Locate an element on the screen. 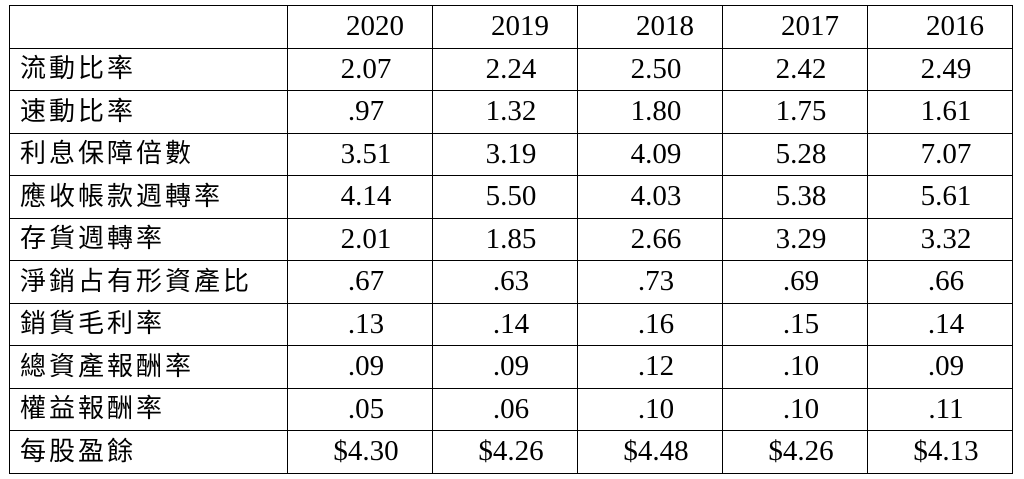  header-row: 2020 2019 2018 2017 2016 is located at coordinates (511, 27).